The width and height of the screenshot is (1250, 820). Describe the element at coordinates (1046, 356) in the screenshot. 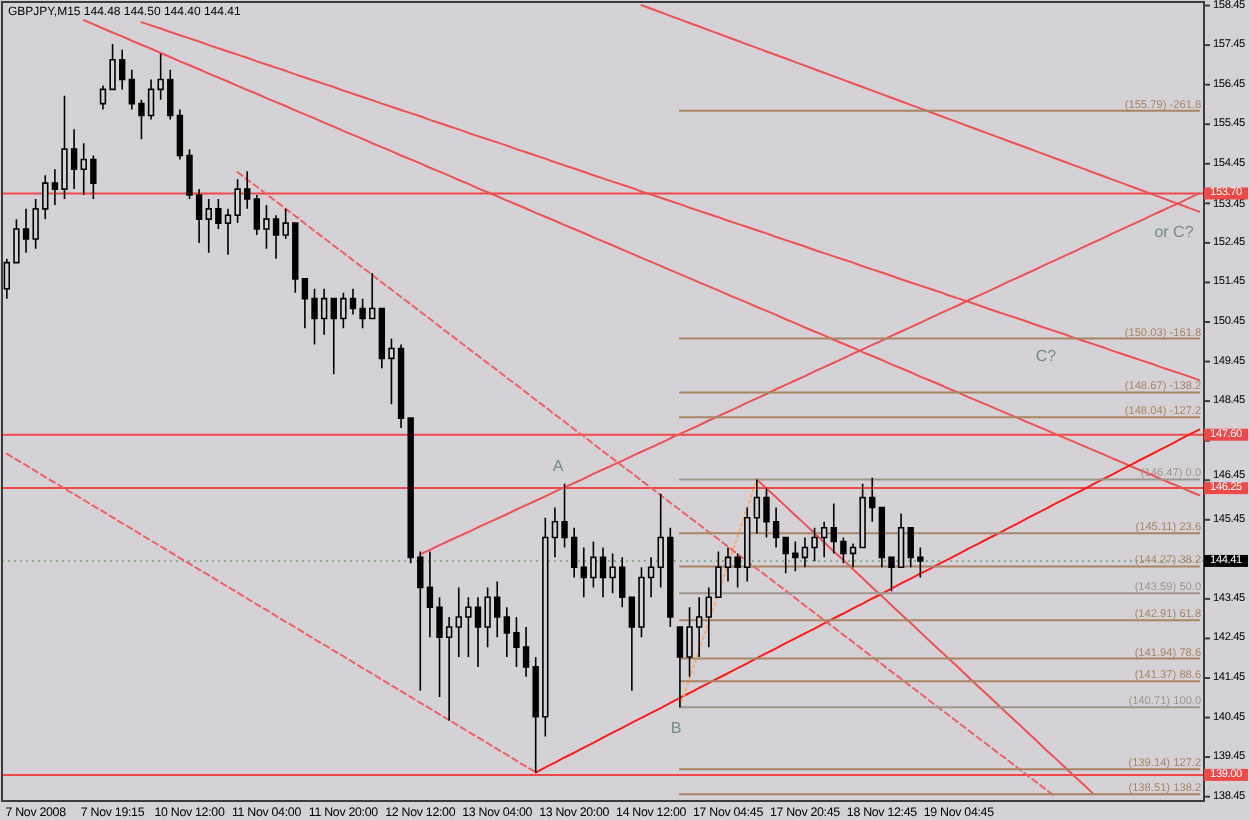

I see `annotation: C?` at that location.